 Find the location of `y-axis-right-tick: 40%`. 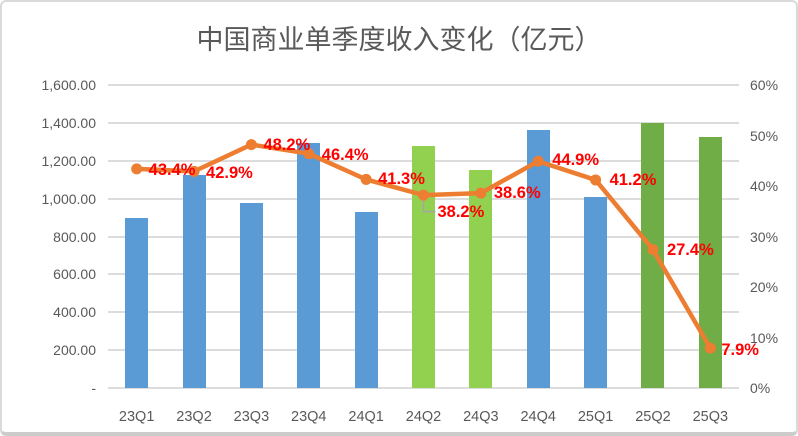

y-axis-right-tick: 40% is located at coordinates (764, 186).